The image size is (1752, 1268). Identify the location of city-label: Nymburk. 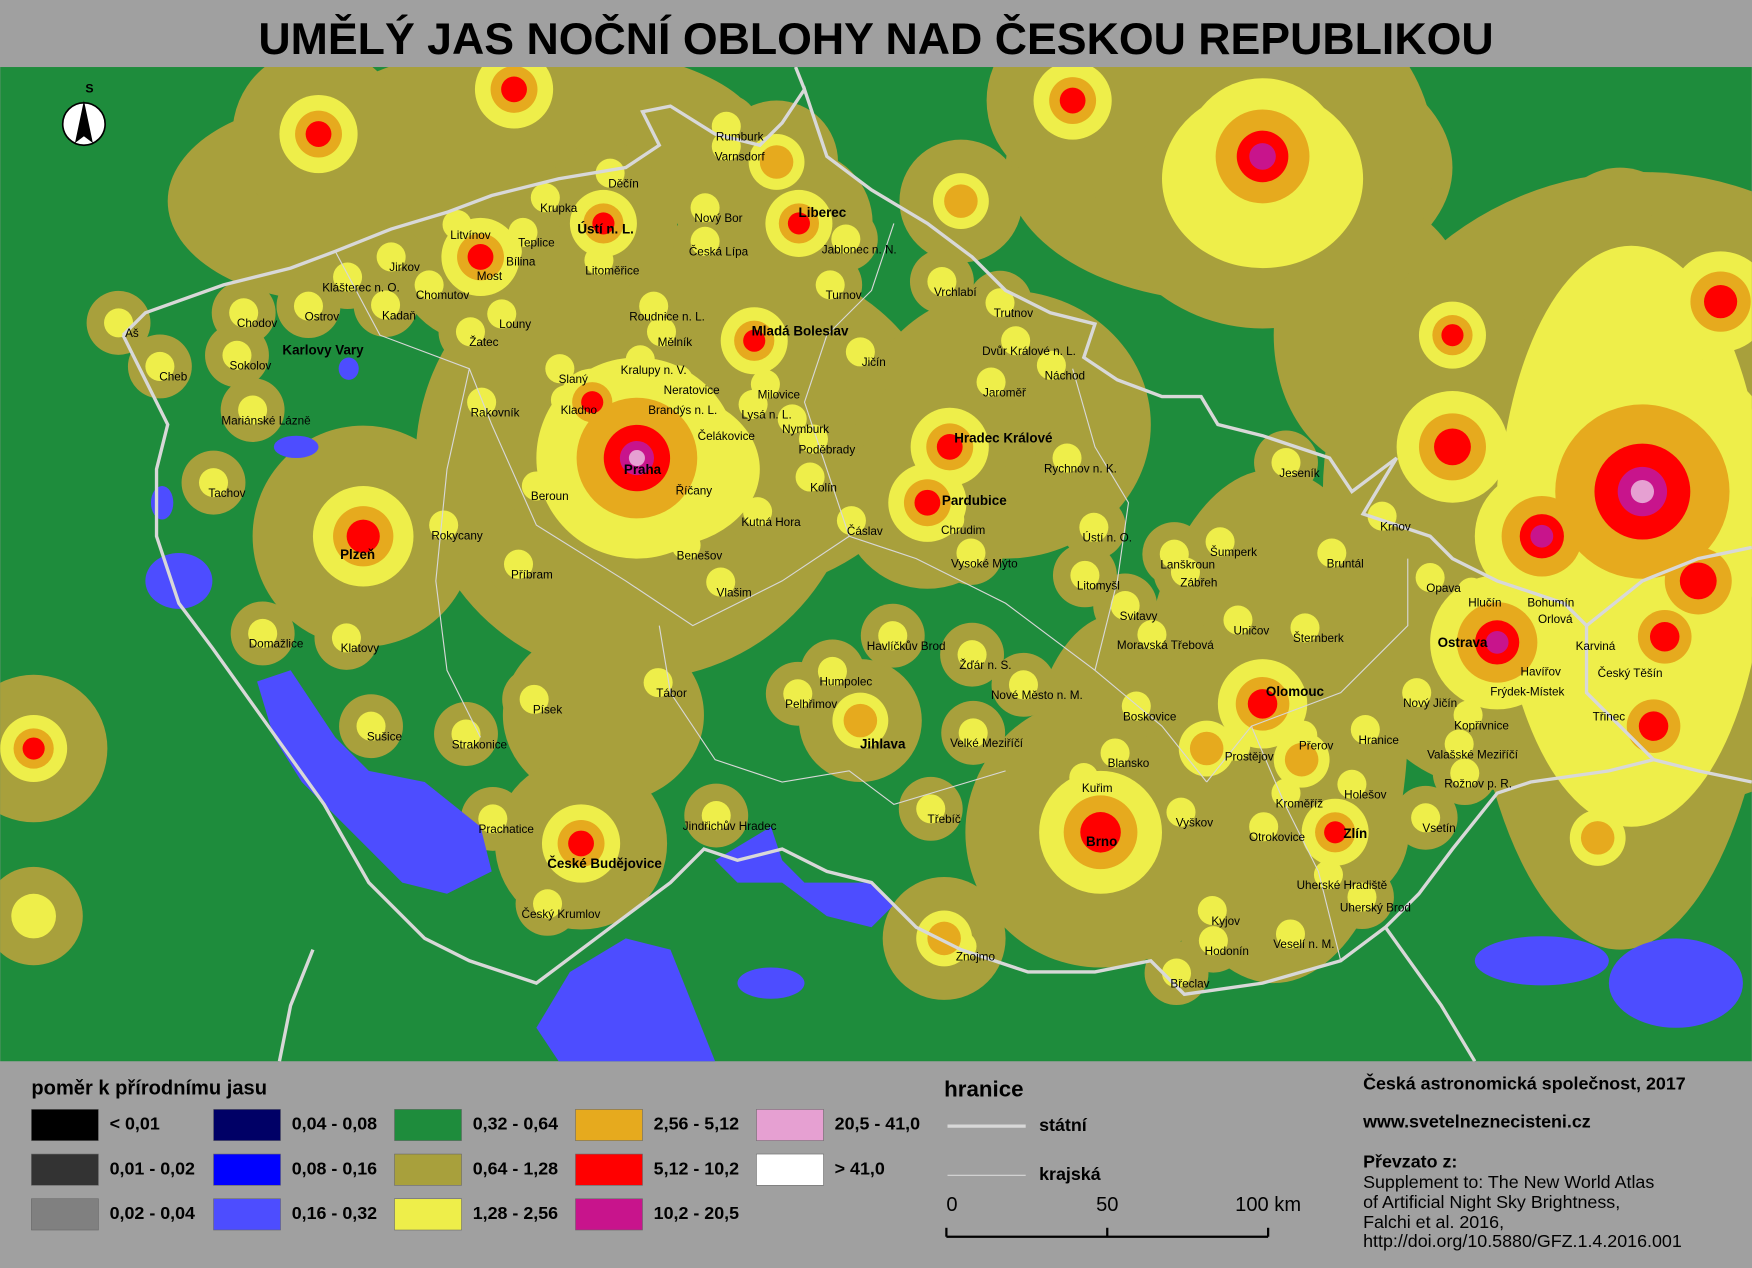
(805, 429).